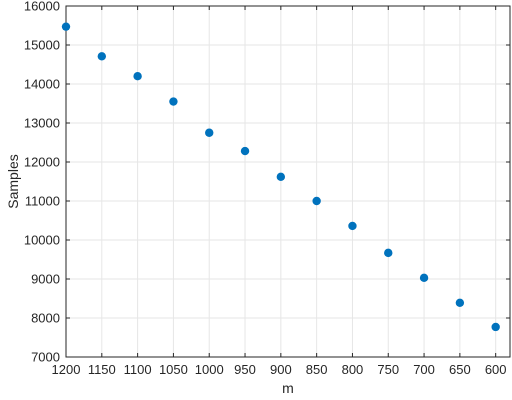 This screenshot has height=400, width=512. I want to click on x-tick-label: 800, so click(353, 369).